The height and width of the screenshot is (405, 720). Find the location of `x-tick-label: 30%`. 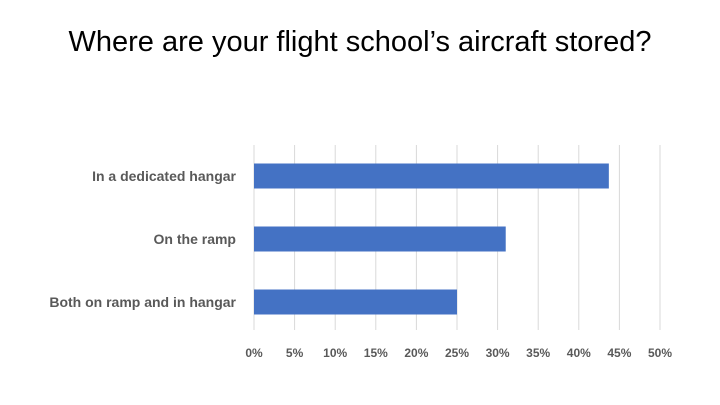

x-tick-label: 30% is located at coordinates (498, 353).